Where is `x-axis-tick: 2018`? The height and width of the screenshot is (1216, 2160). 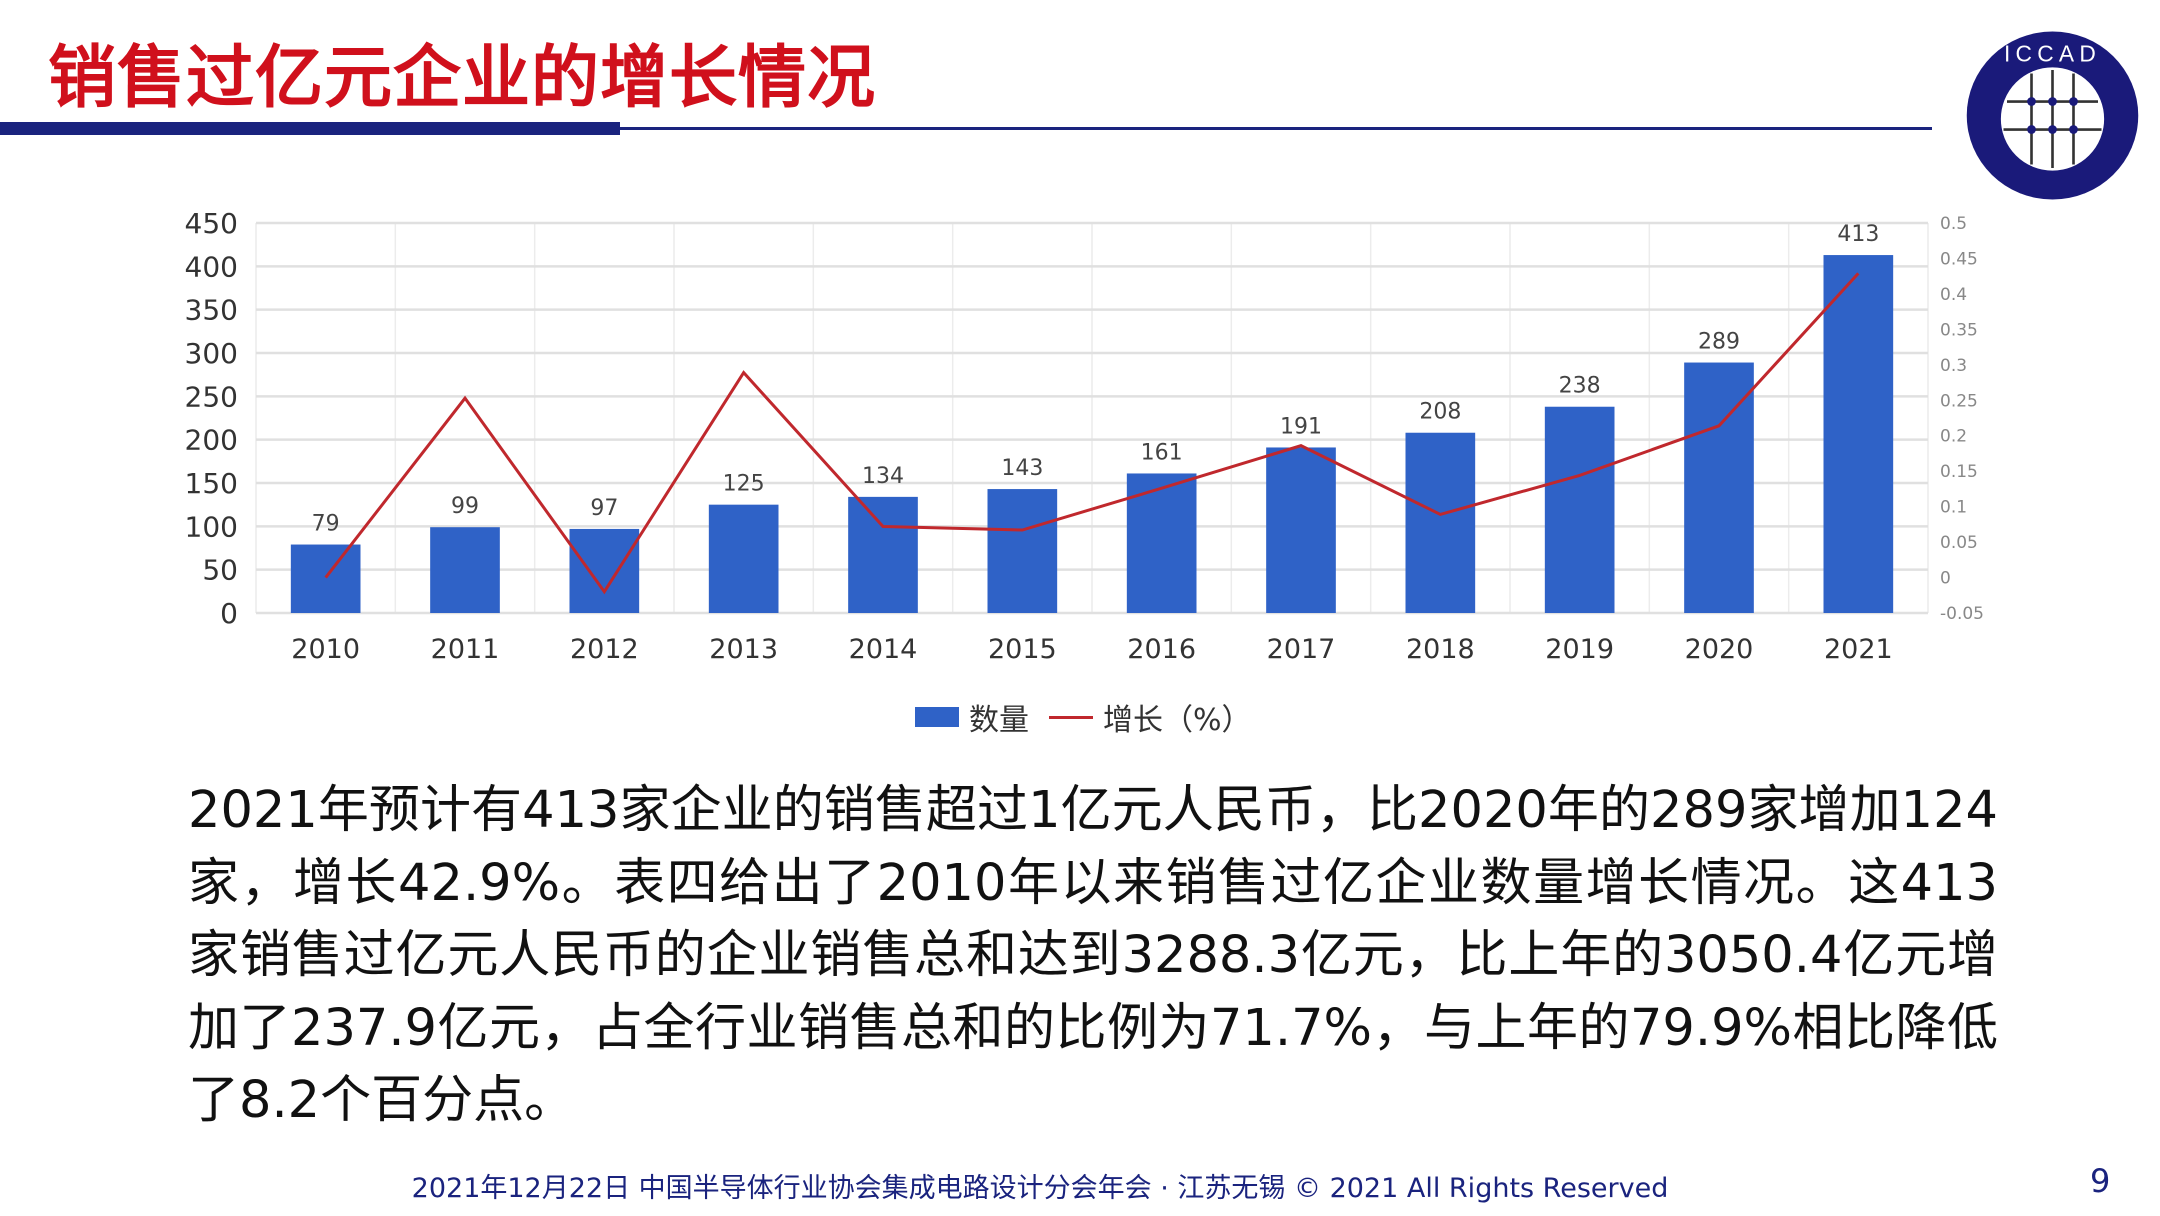
x-axis-tick: 2018 is located at coordinates (1440, 649).